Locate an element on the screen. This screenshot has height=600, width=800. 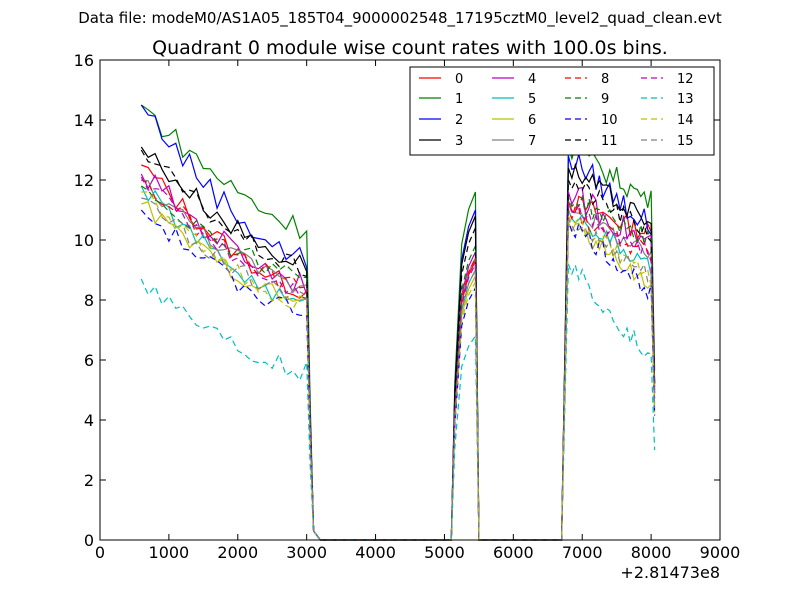
y-tick-label: 2 is located at coordinates (89, 480).